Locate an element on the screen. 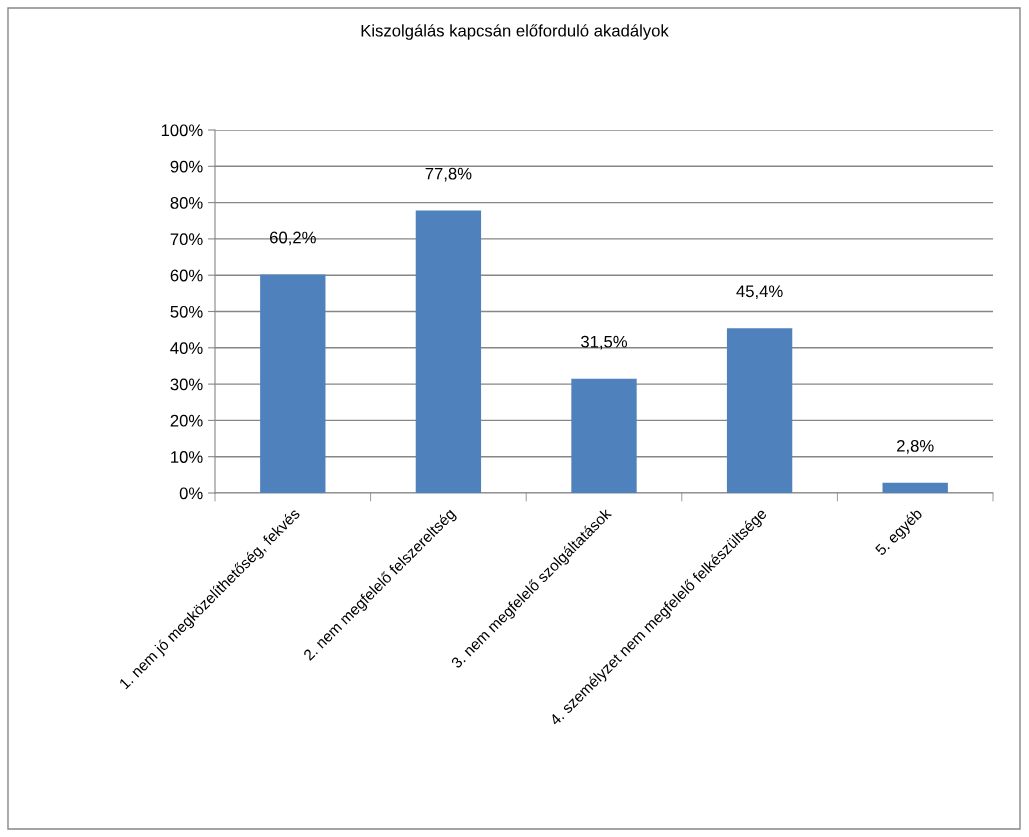  data-label: 2,8% is located at coordinates (915, 446).